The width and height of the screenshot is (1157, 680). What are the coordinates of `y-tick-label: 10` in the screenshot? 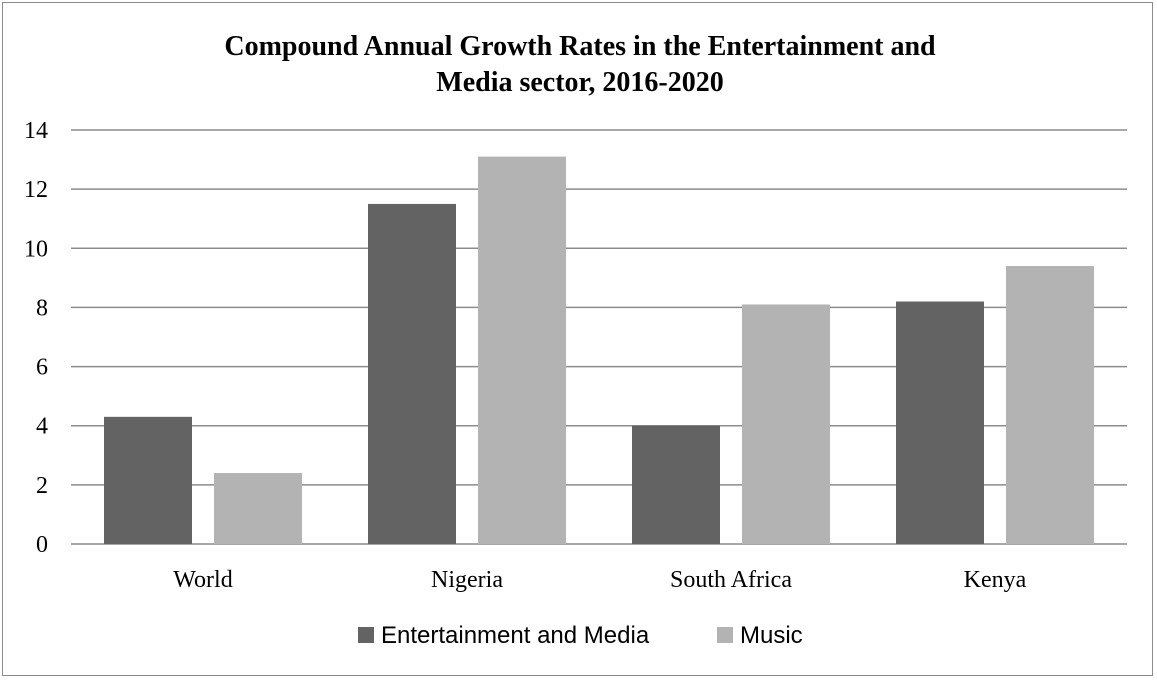 It's located at (36, 249).